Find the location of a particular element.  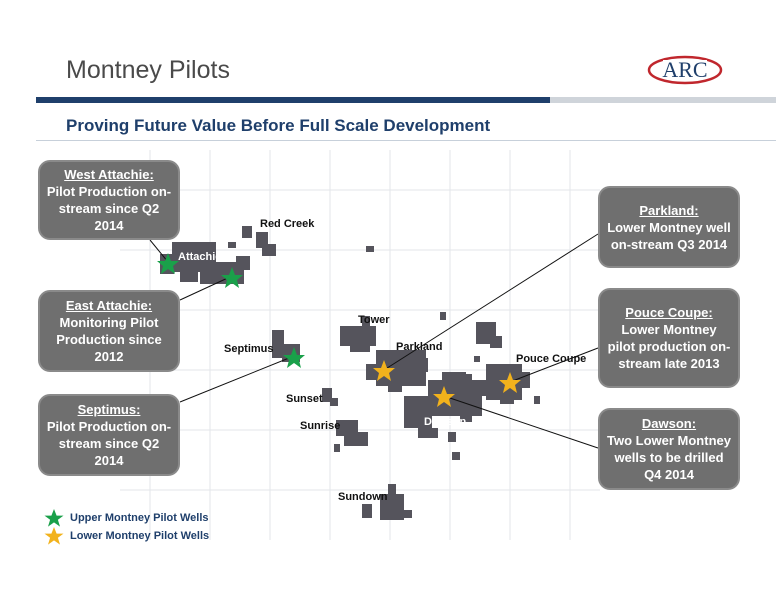

map-label-sunset: Sunset is located at coordinates (304, 399).